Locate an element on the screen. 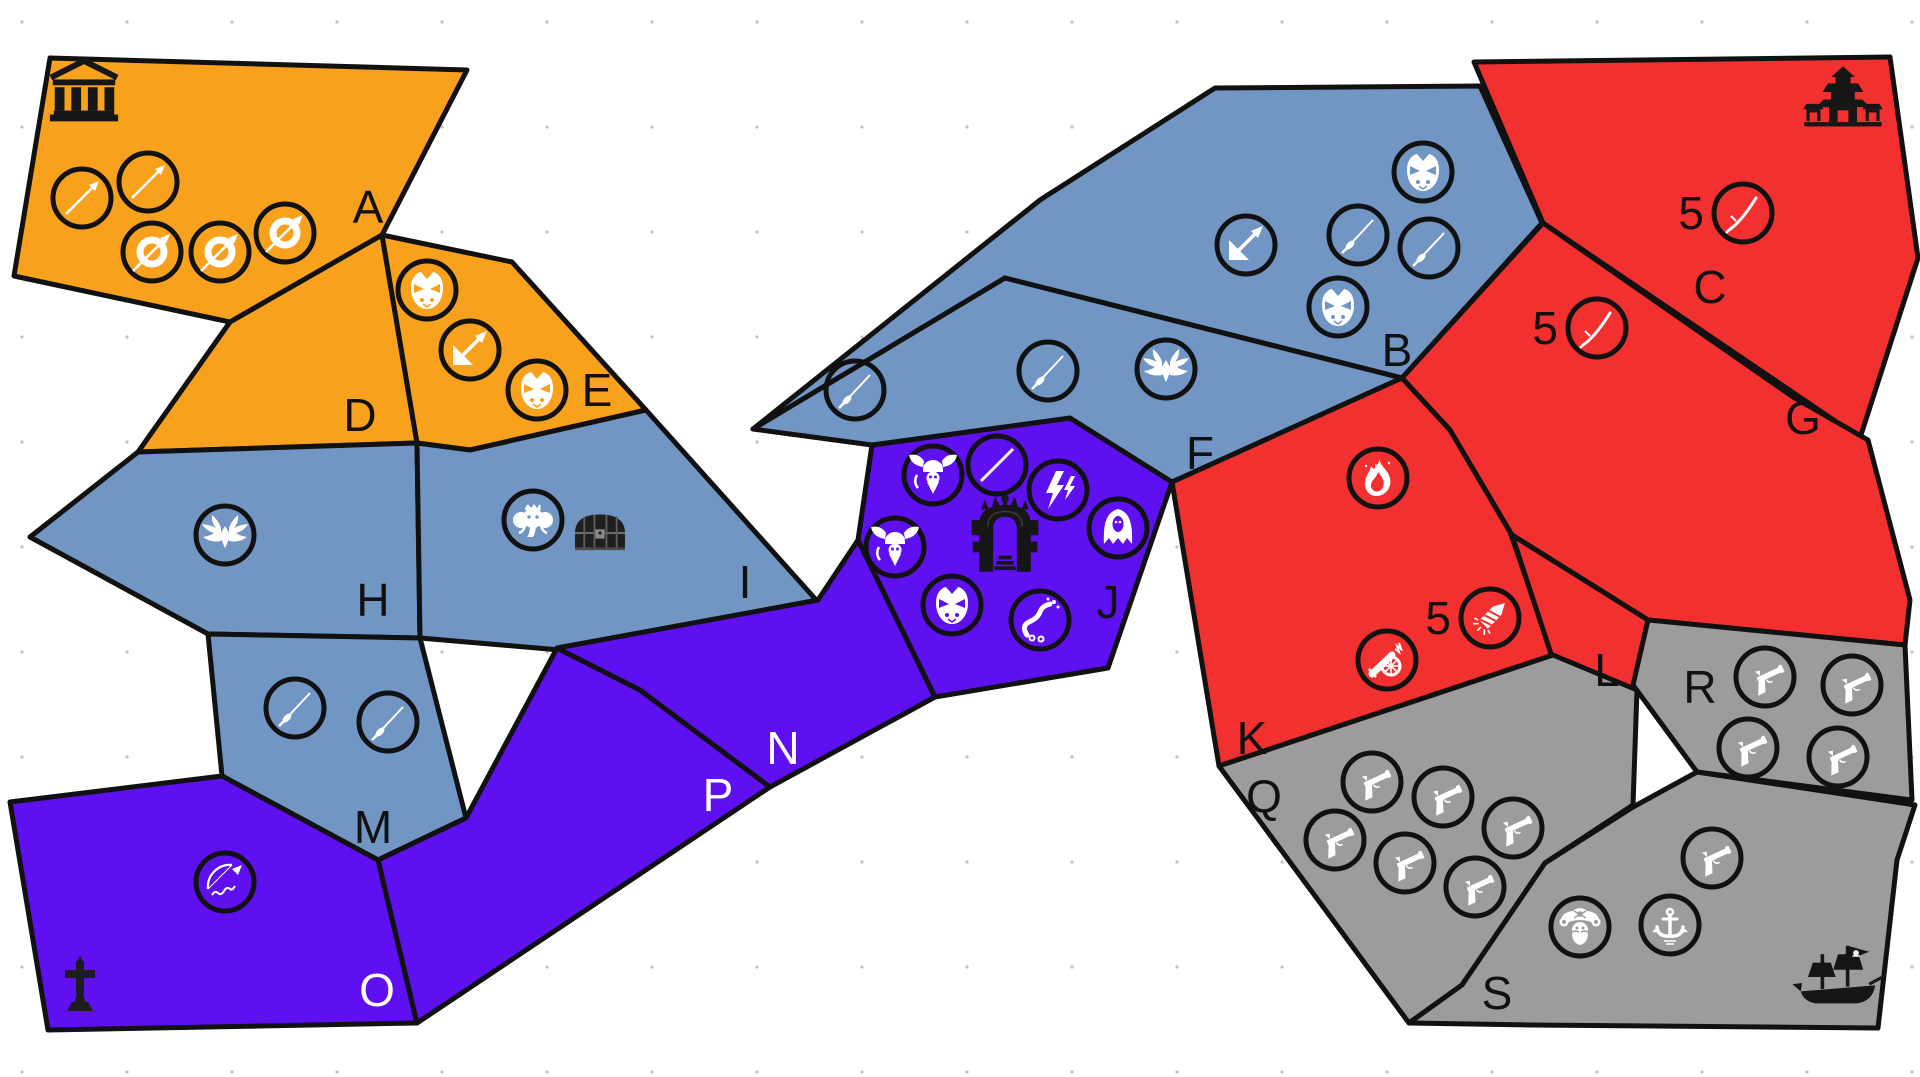 The image size is (1920, 1077). territory-label-R: R is located at coordinates (1699, 687).